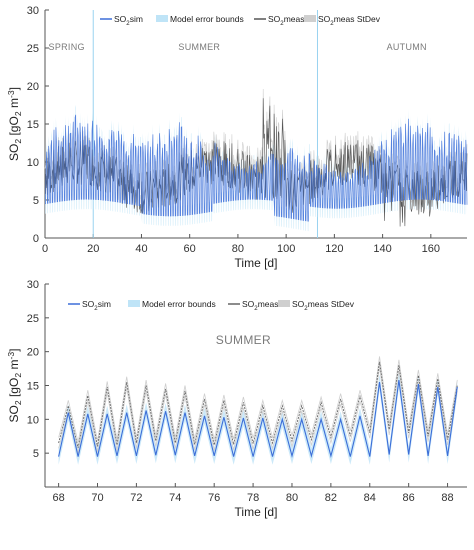  What do you see at coordinates (409, 498) in the screenshot?
I see `x-tick-label: 86` at bounding box center [409, 498].